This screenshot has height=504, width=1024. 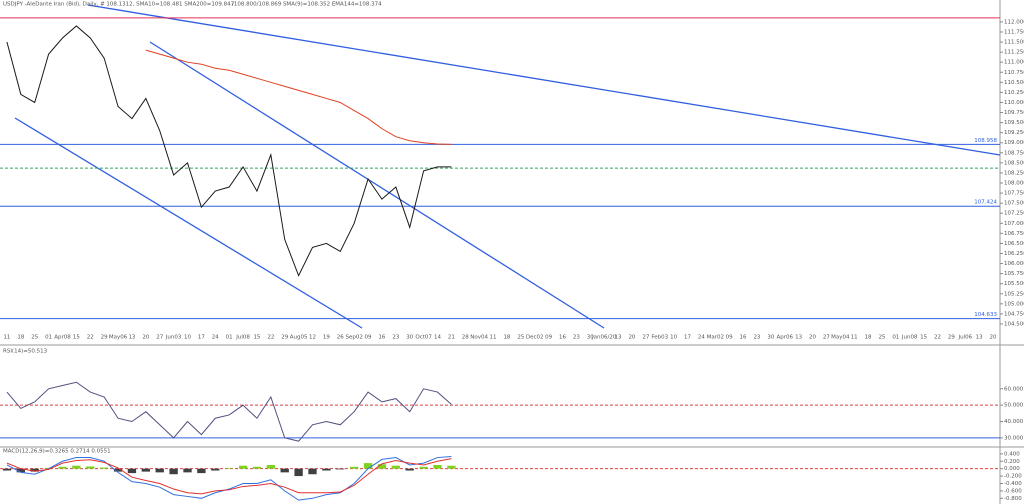 What do you see at coordinates (673, 338) in the screenshot?
I see `x-tick-label: 10` at bounding box center [673, 338].